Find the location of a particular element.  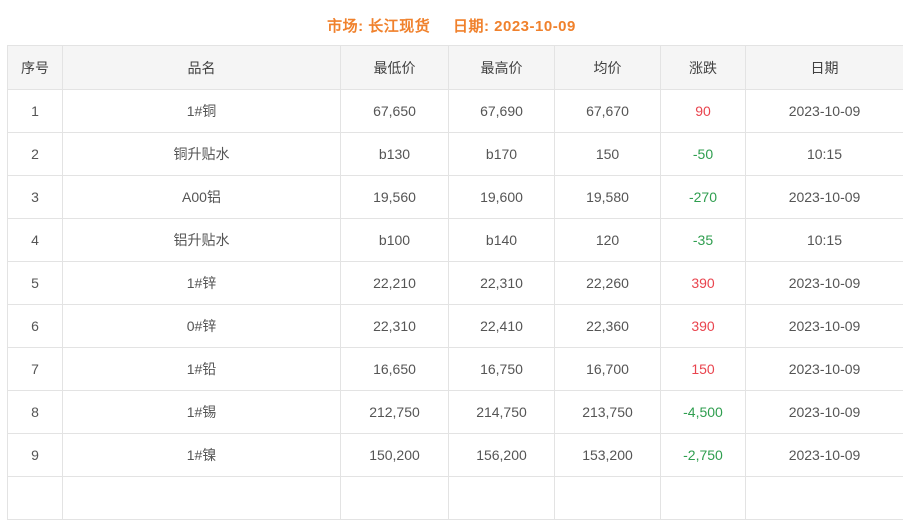

cell-high: 67,690 is located at coordinates (502, 111).